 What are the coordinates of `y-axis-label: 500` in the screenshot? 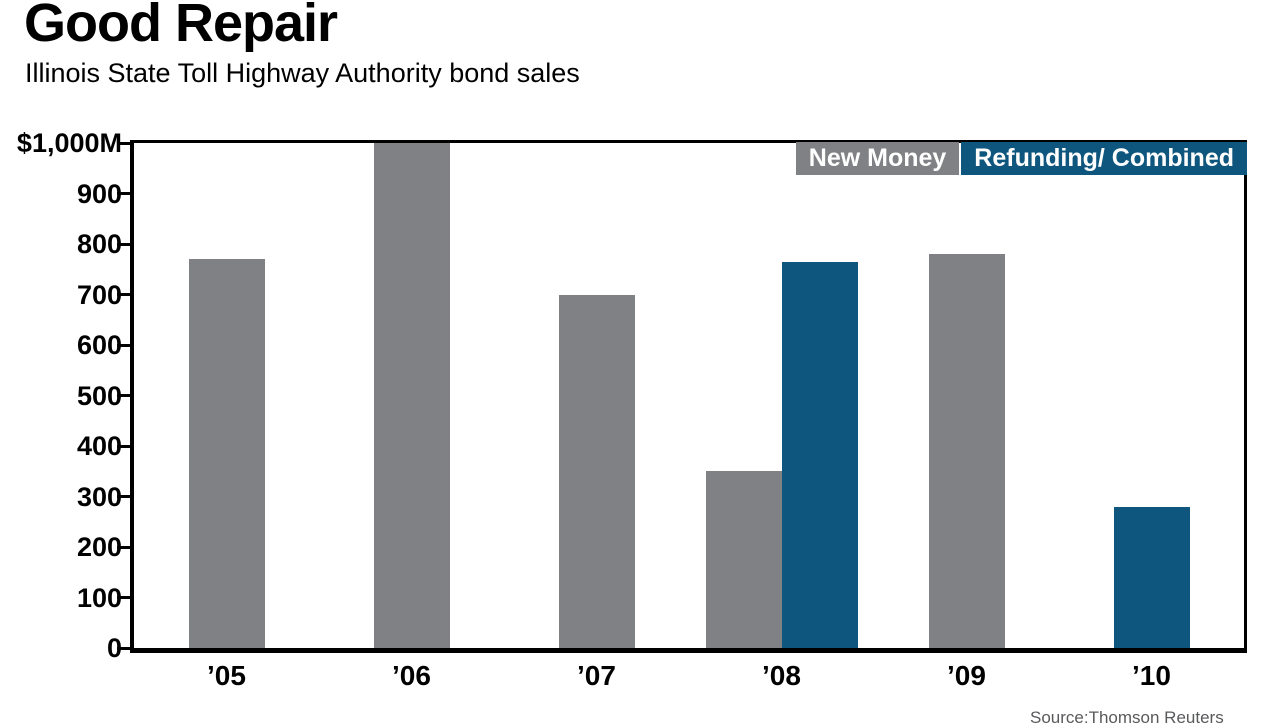 It's located at (99, 395).